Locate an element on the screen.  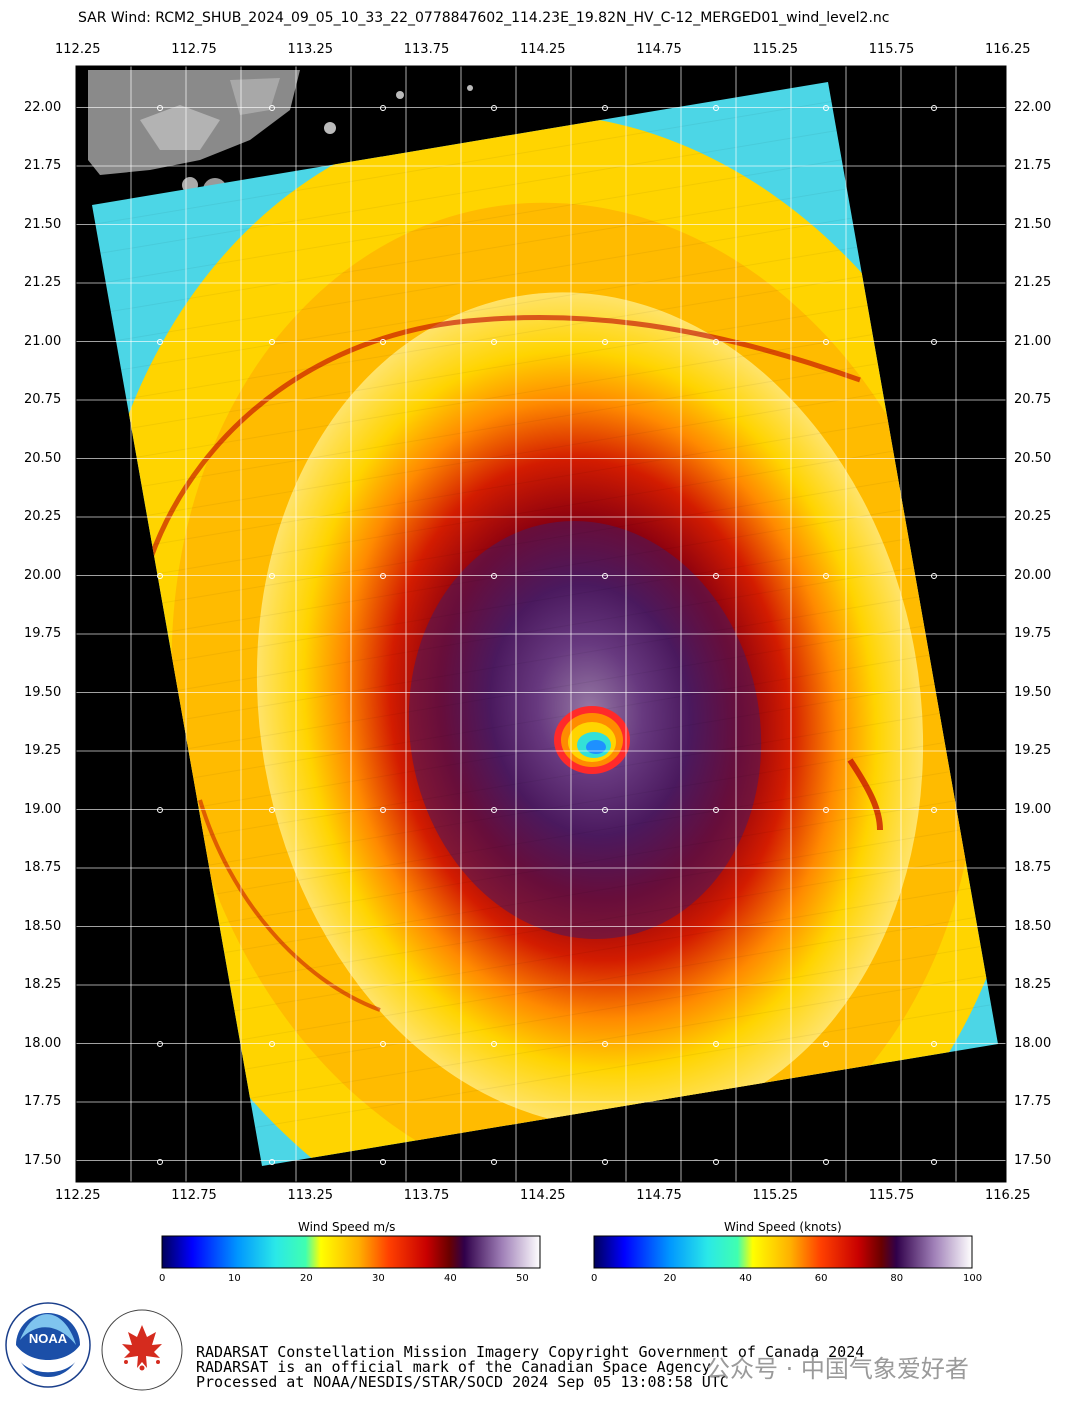
lat-label-left-13: 18.75 is located at coordinates (43, 867).